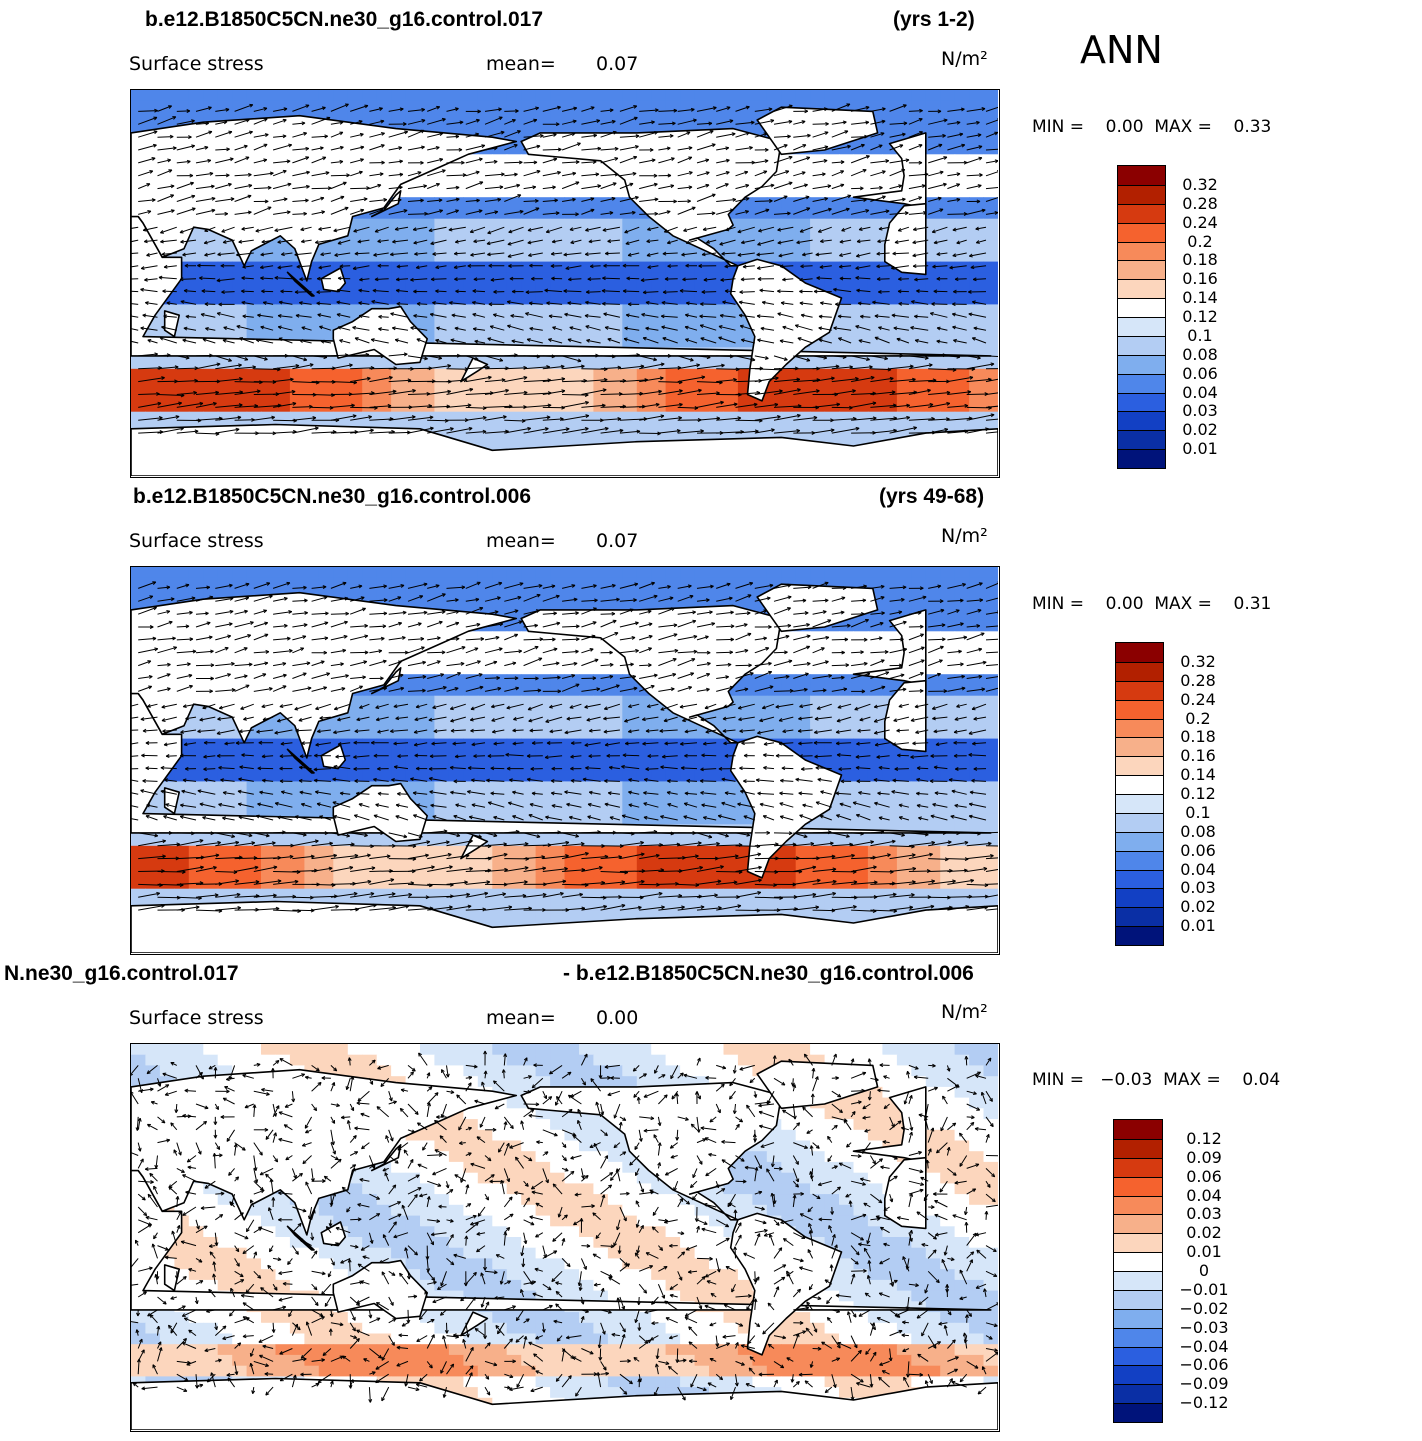 Image resolution: width=1422 pixels, height=1441 pixels. What do you see at coordinates (1200, 241) in the screenshot?
I see `colorbar-label: 0.2` at bounding box center [1200, 241].